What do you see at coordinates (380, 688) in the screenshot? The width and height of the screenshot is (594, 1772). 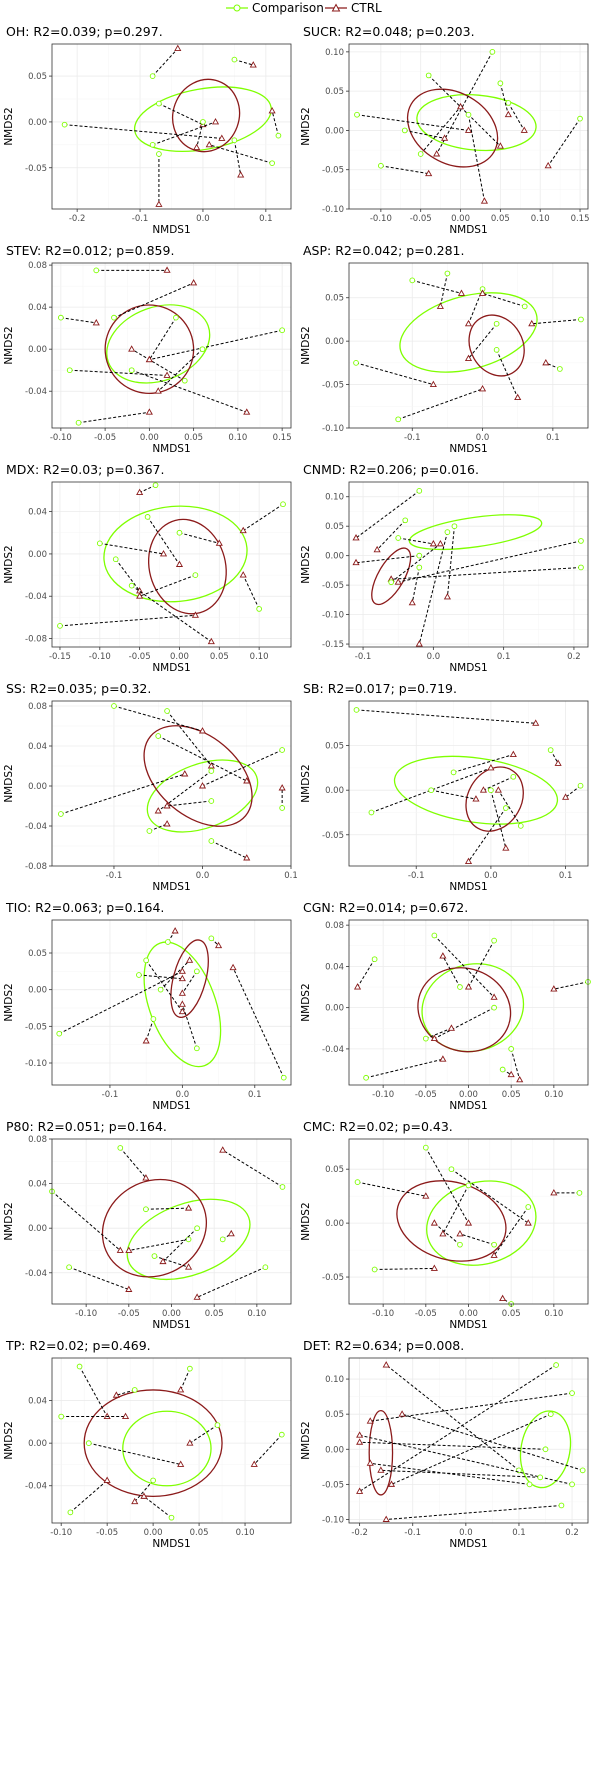 I see `panel-title: SB: R2=0.017; p=0.719.` at bounding box center [380, 688].